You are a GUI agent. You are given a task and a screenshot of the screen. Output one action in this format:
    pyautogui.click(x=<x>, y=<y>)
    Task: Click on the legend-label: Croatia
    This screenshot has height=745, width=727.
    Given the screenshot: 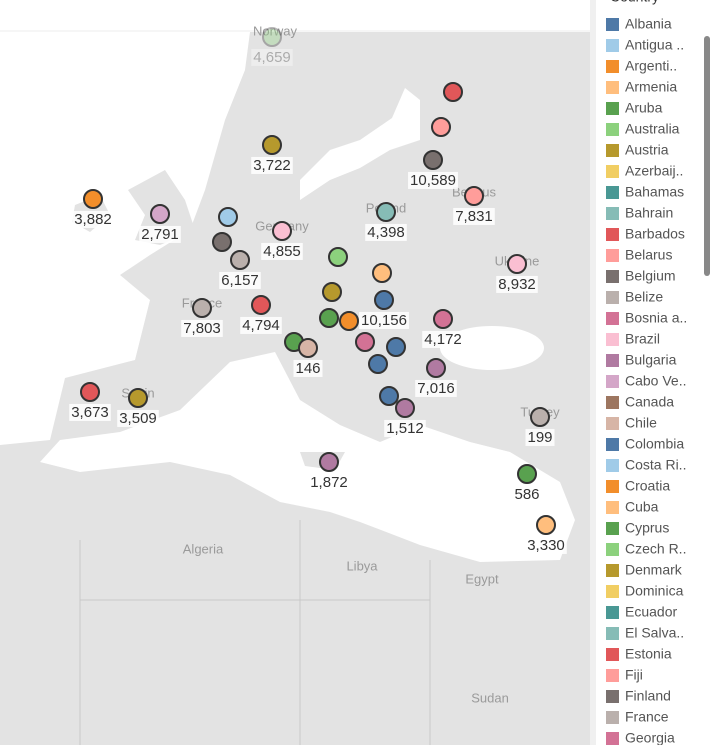 What is the action you would take?
    pyautogui.click(x=647, y=486)
    